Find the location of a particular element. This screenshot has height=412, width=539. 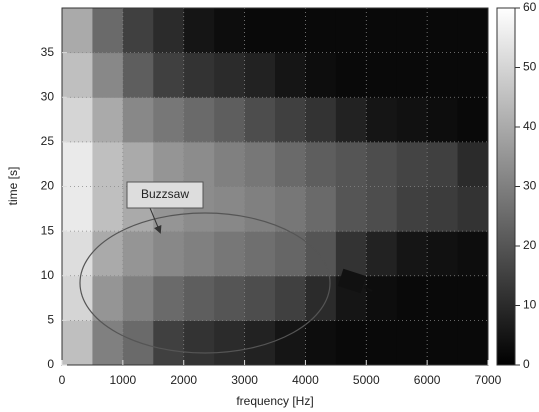

x-tick-label: 6000 is located at coordinates (427, 380).